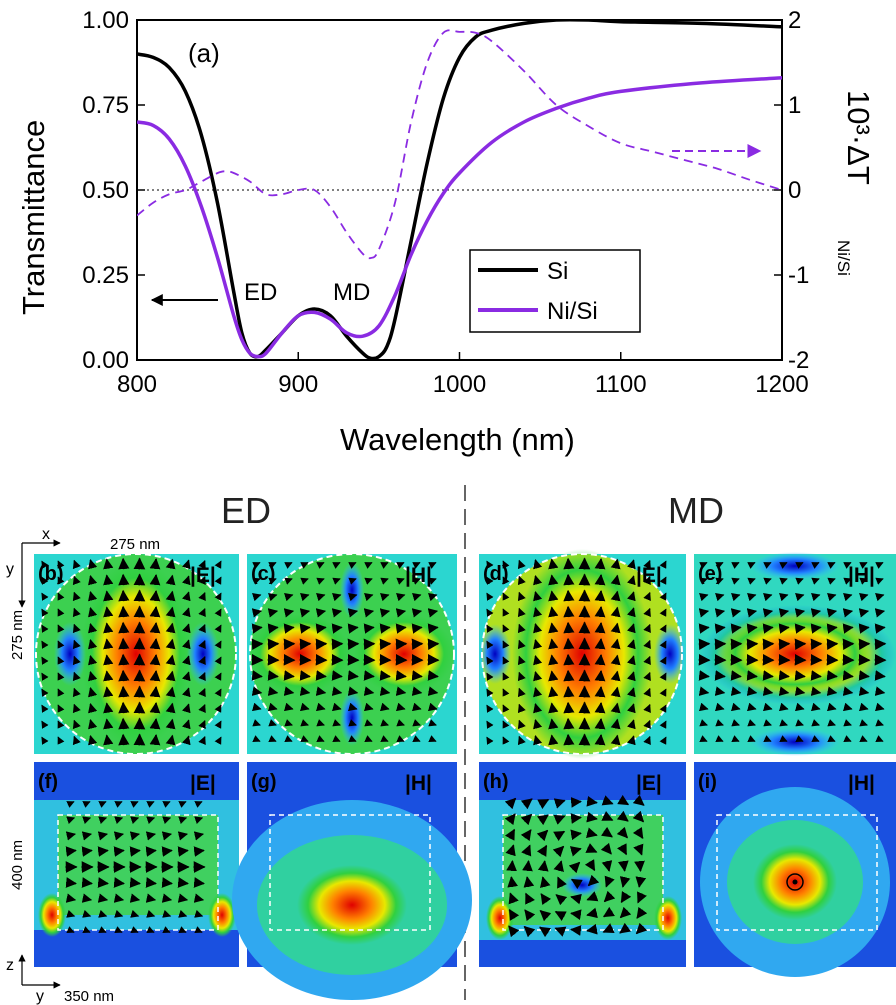 The width and height of the screenshot is (896, 1005). Describe the element at coordinates (843, 258) in the screenshot. I see `y-axis-right-label-sub: Ni/Si` at that location.